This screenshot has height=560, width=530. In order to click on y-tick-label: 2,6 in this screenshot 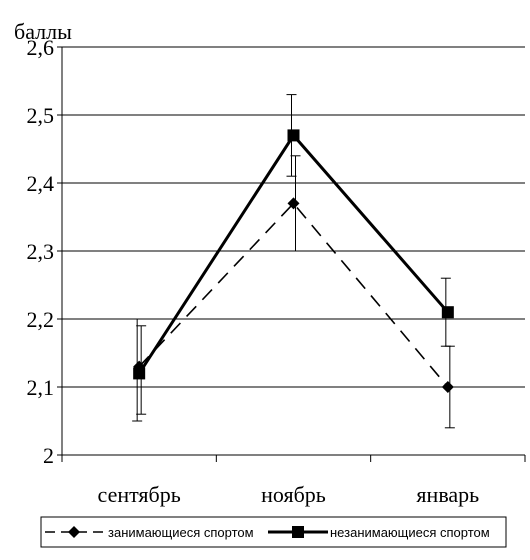, I will do `click(41, 47)`.